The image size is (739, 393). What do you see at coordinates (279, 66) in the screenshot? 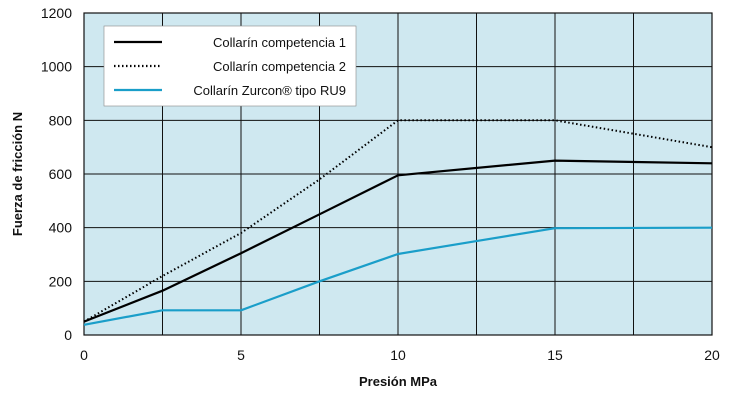
I see `legend-label-2: Collarín competencia 2` at bounding box center [279, 66].